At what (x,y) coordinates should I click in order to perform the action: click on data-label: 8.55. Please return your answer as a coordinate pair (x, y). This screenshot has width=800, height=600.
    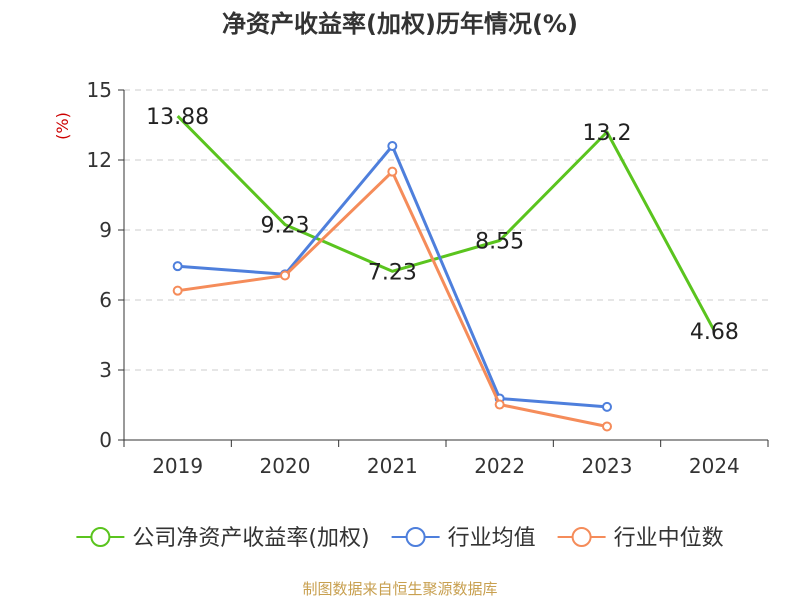
    Looking at the image, I should click on (499, 242).